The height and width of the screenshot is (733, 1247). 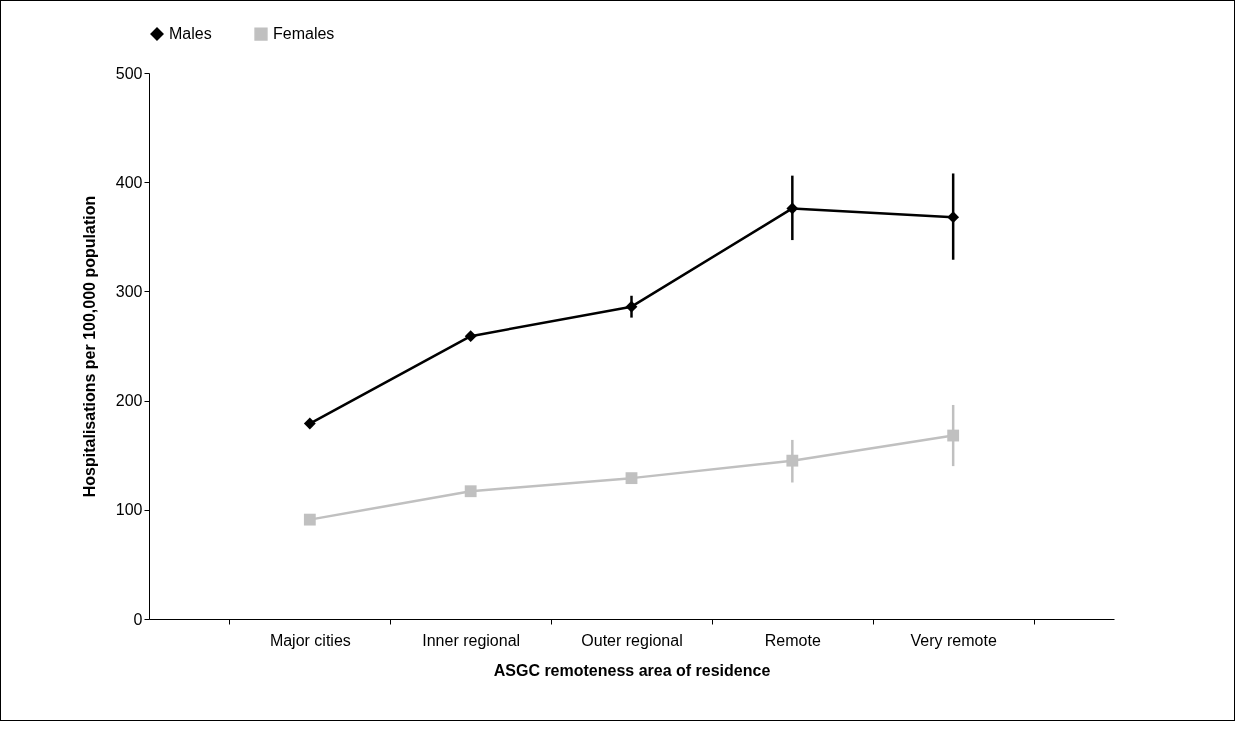 I want to click on x-tick-label: Very remote, so click(x=953, y=640).